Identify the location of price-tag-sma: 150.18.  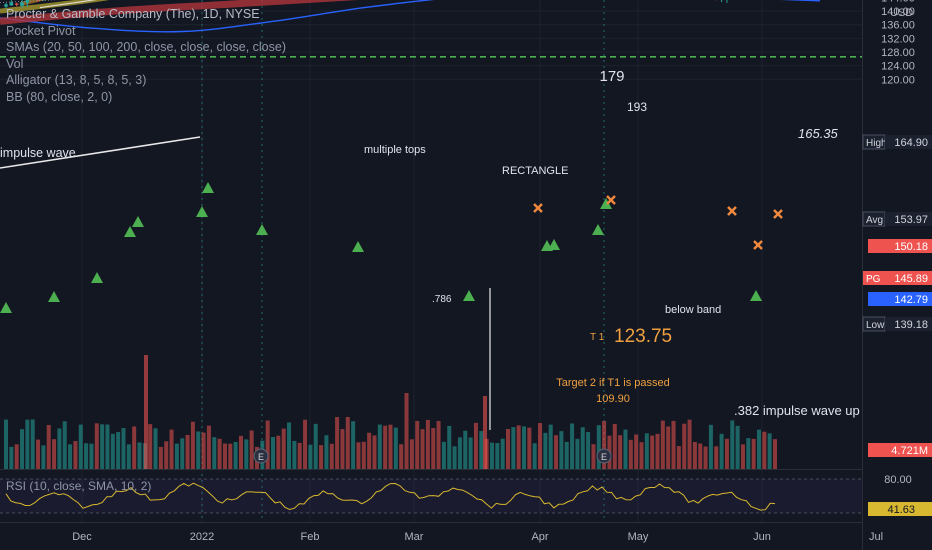
(900, 246).